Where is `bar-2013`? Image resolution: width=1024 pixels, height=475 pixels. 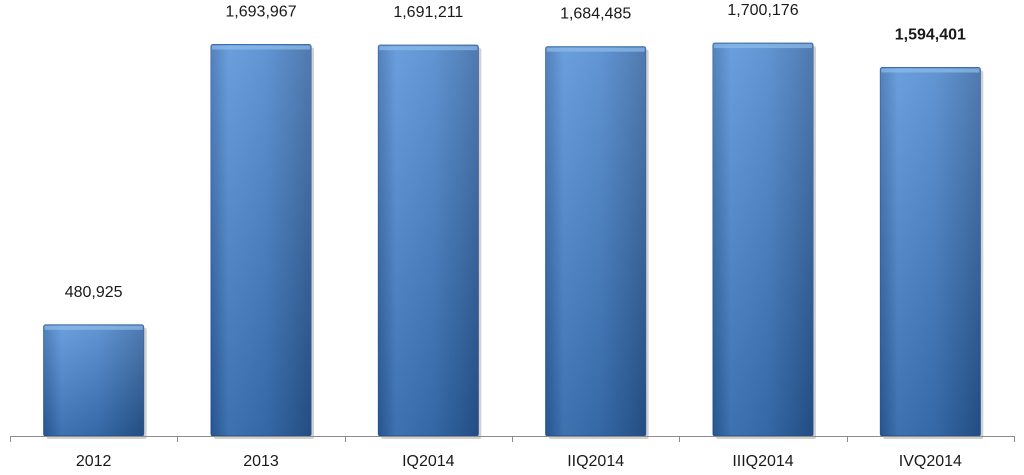 bar-2013 is located at coordinates (262, 242).